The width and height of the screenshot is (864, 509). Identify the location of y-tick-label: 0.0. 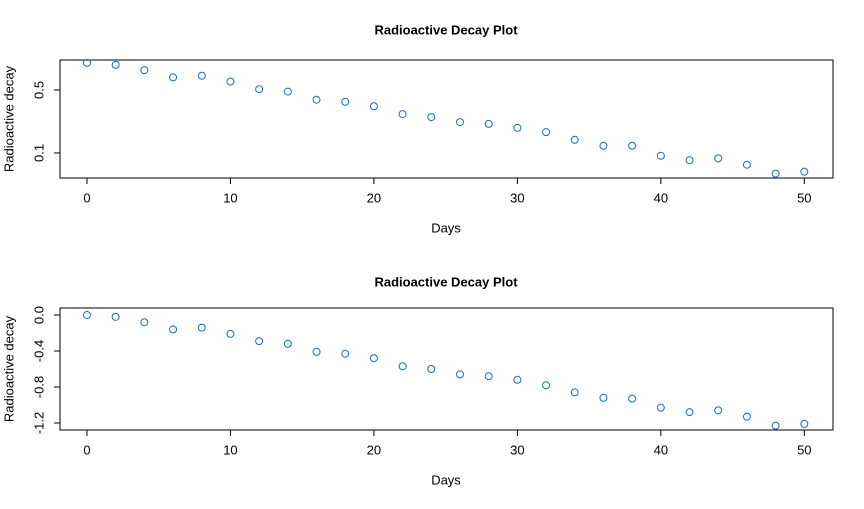
(38, 315).